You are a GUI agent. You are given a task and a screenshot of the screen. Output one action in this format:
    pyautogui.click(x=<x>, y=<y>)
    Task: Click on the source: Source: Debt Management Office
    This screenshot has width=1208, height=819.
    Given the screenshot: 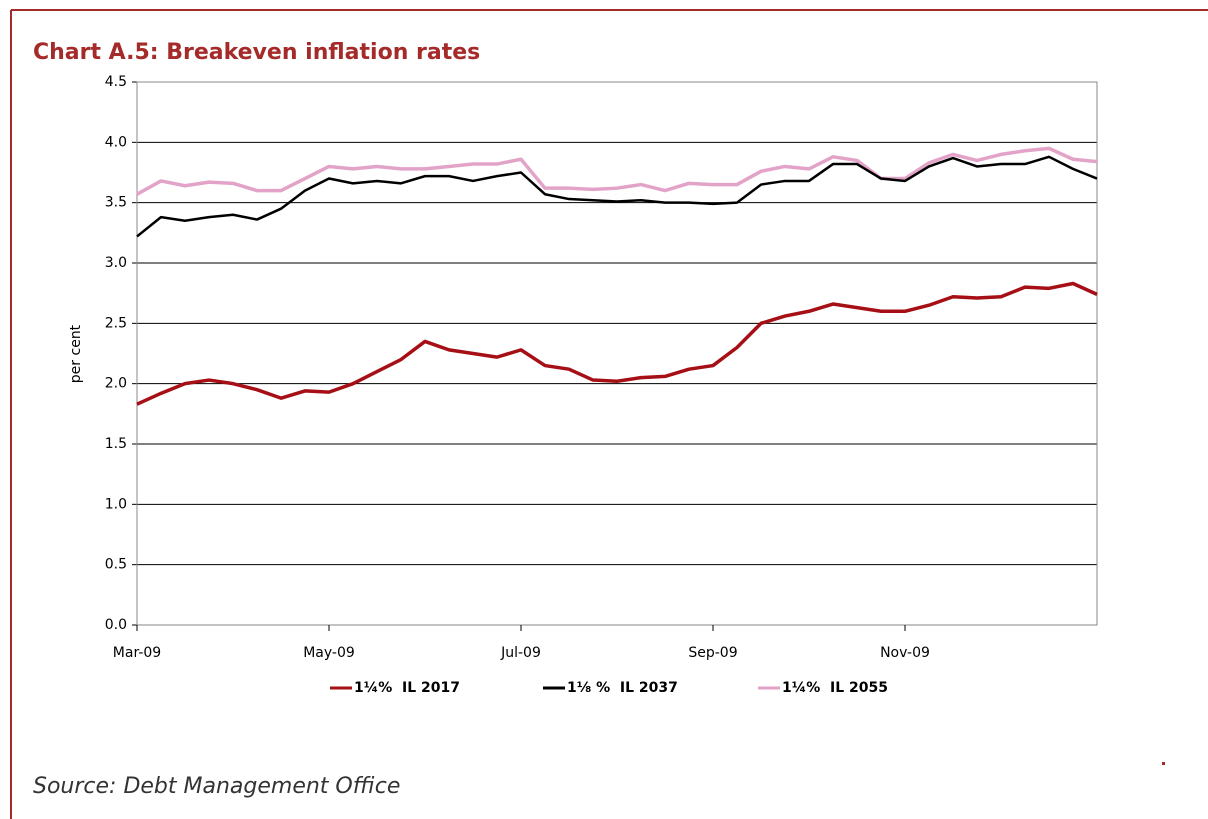 What is the action you would take?
    pyautogui.click(x=216, y=786)
    